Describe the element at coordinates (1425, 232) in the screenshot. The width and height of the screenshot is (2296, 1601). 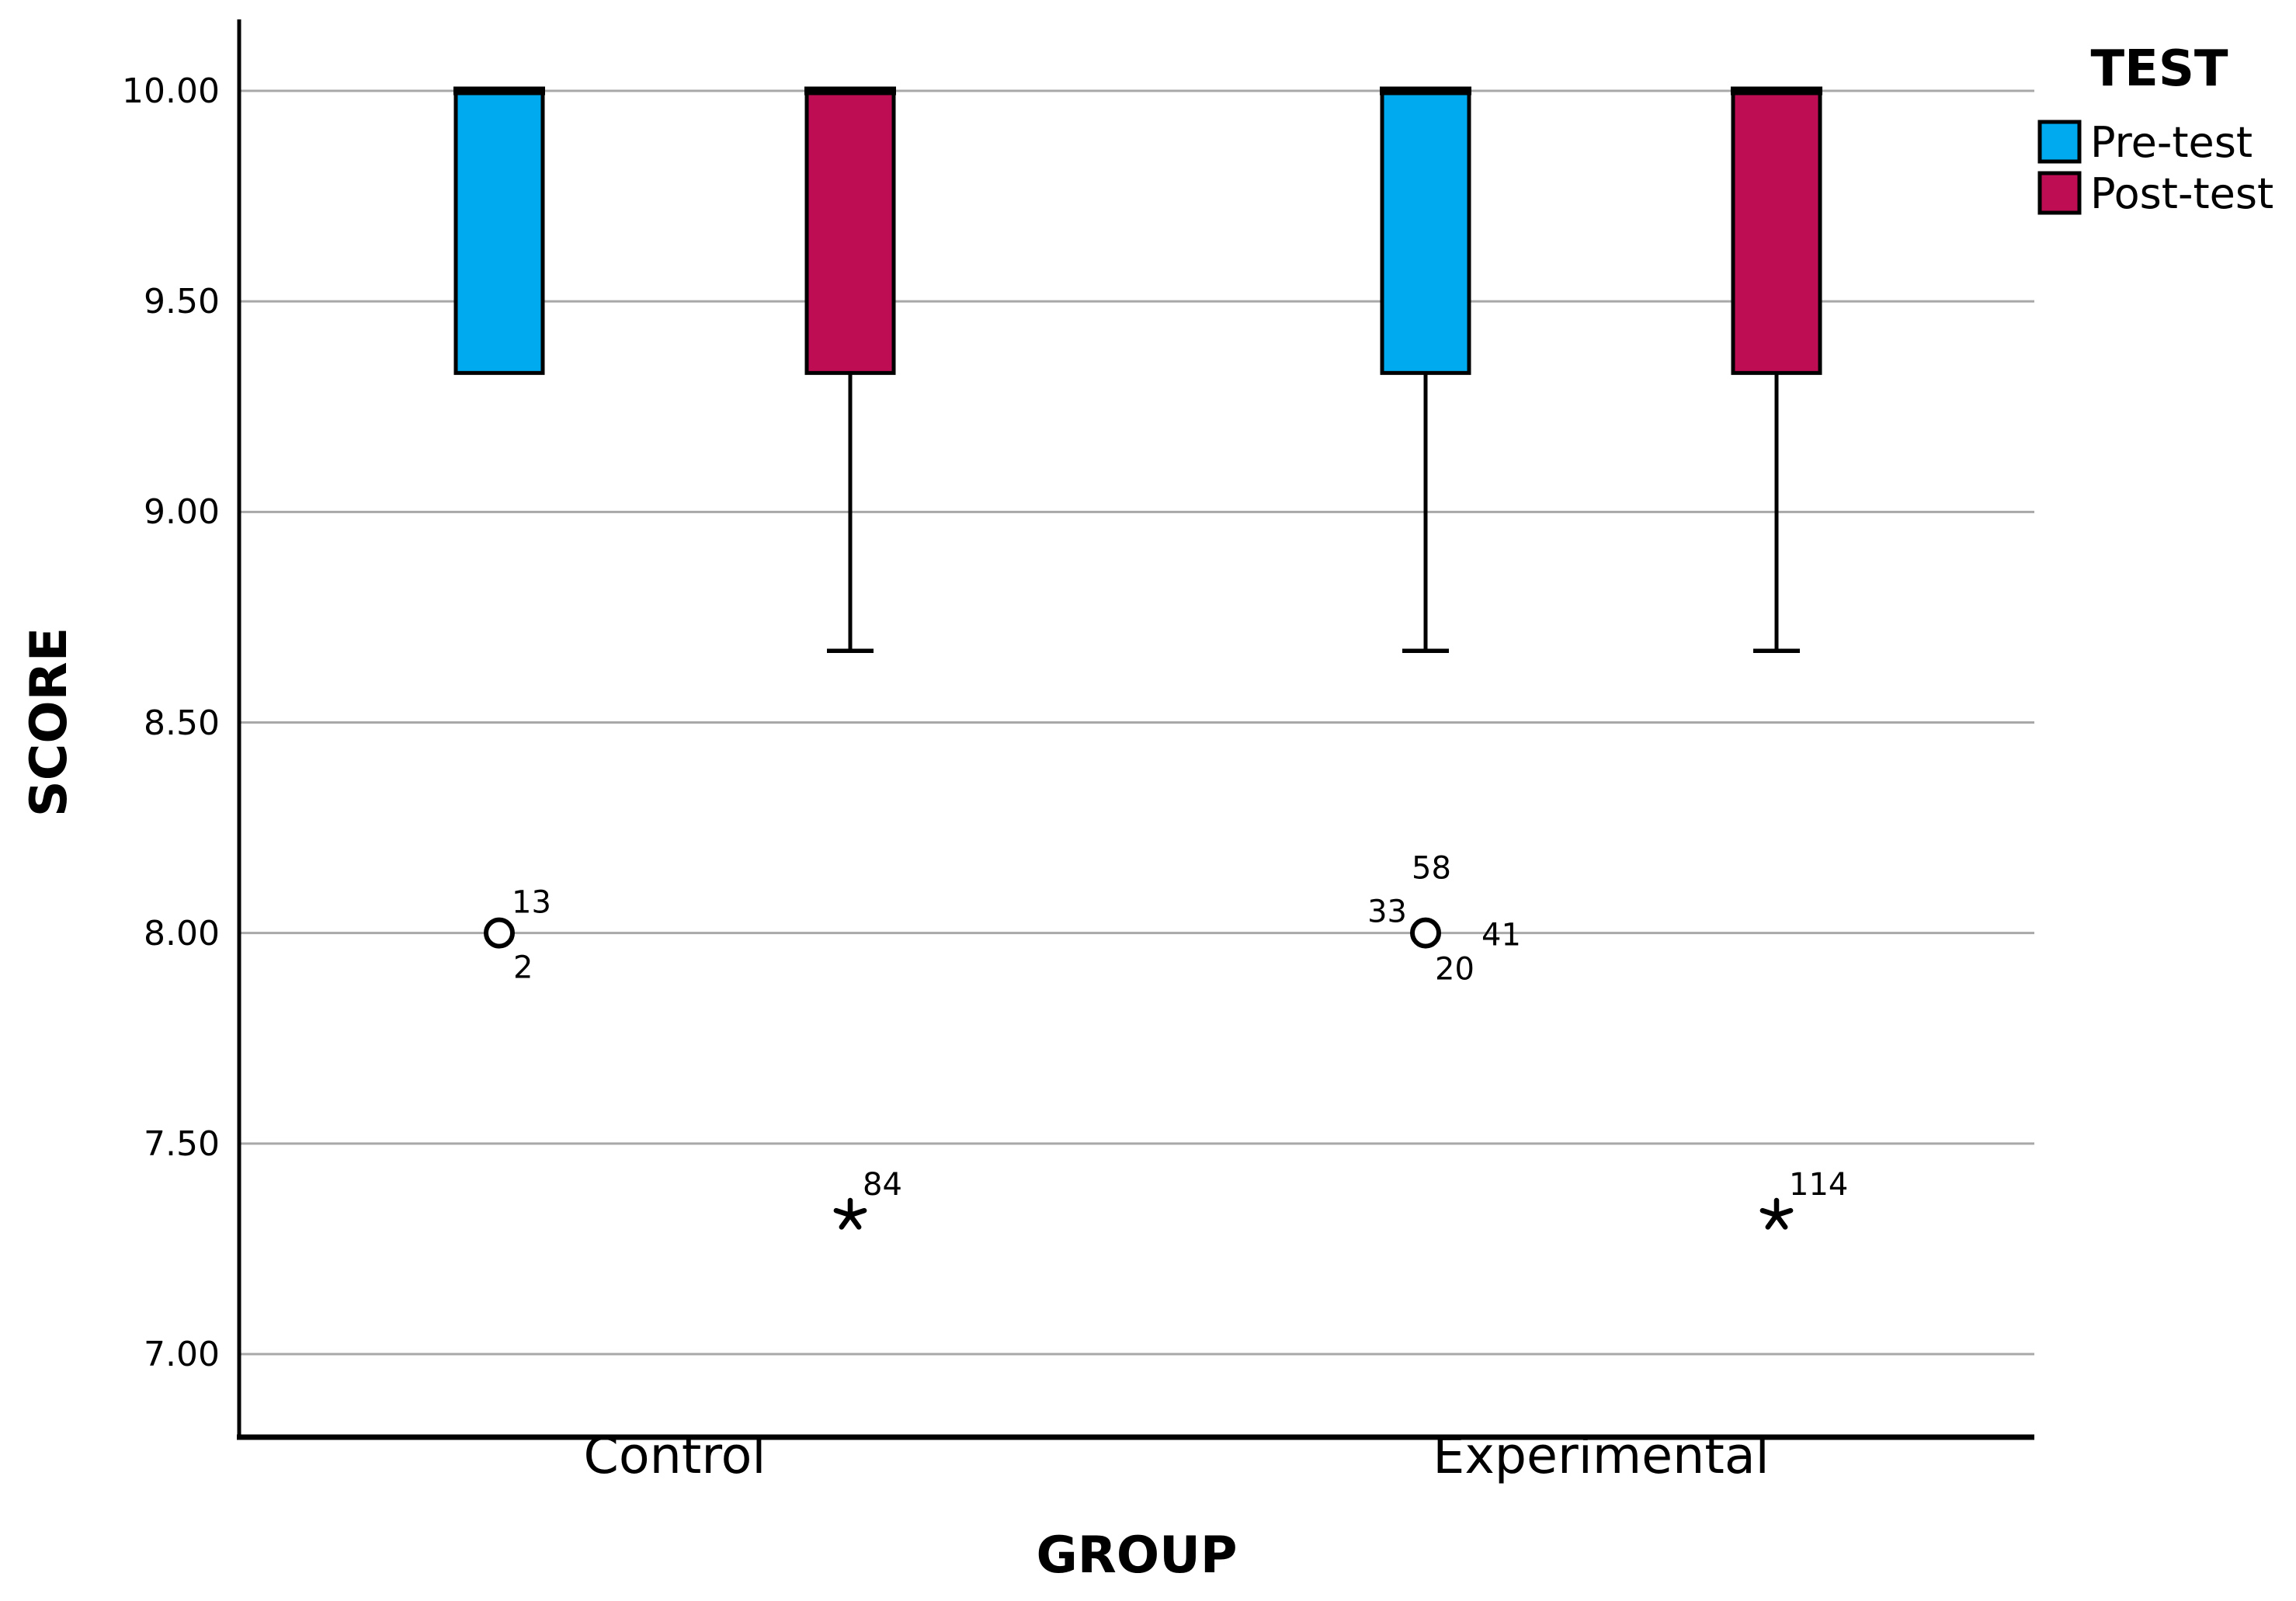
I see `box-pre-test-experimental` at that location.